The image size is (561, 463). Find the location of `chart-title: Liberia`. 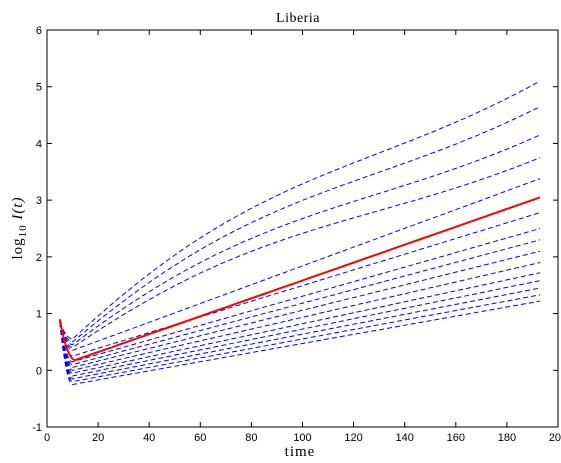

chart-title: Liberia is located at coordinates (298, 18).